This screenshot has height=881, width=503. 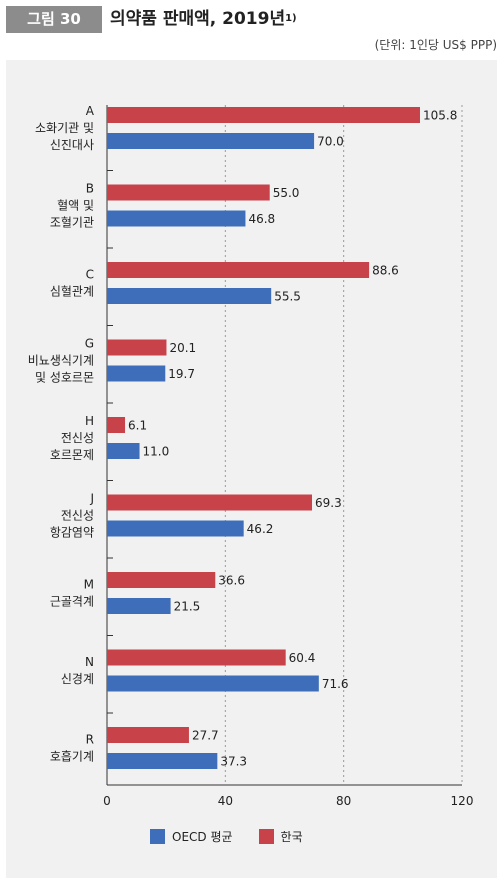 What do you see at coordinates (291, 18) in the screenshot?
I see `title-footnote-mark: 1)` at bounding box center [291, 18].